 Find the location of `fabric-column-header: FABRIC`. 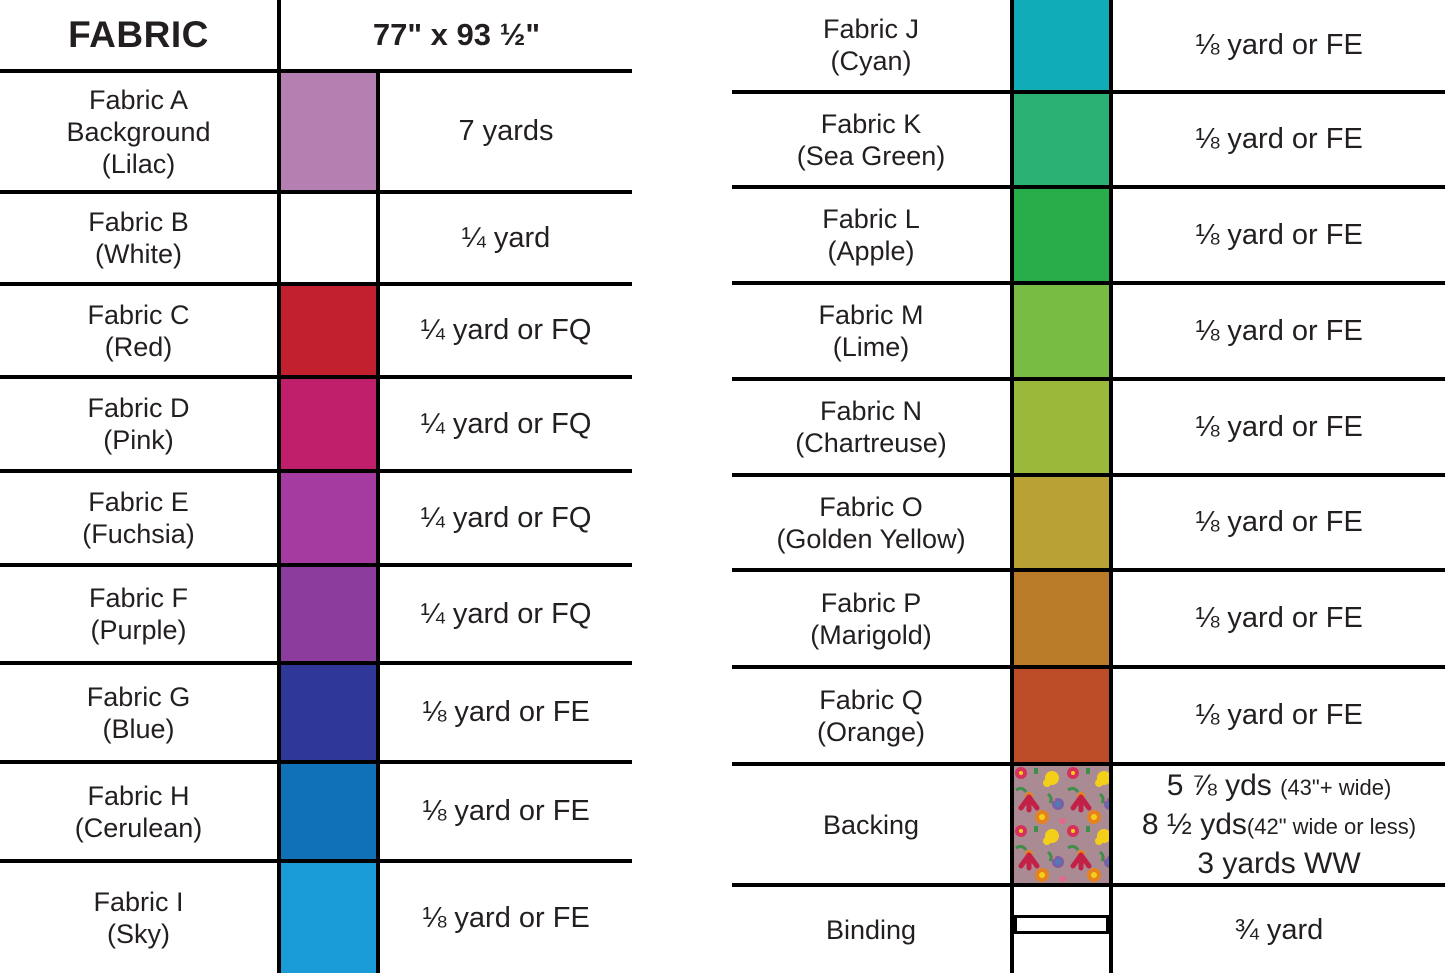

fabric-column-header: FABRIC is located at coordinates (138, 34).